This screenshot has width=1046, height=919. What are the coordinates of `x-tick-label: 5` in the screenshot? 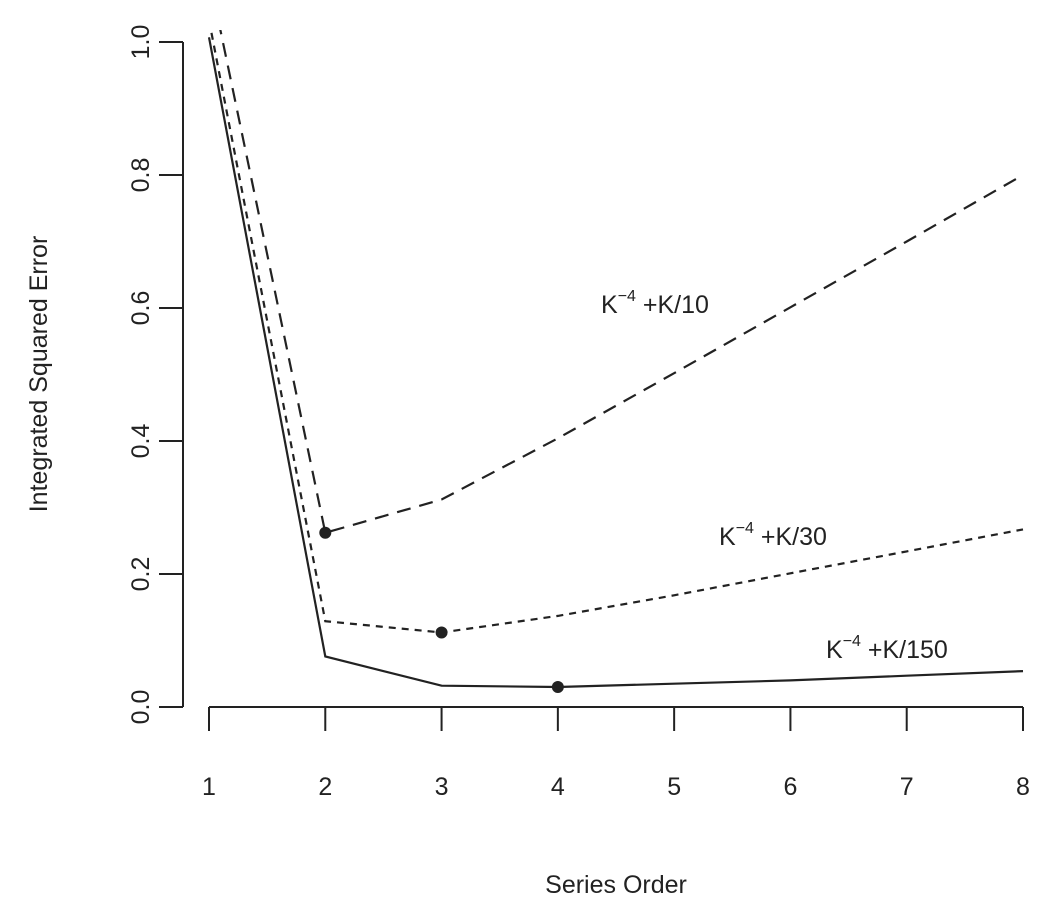 It's located at (674, 787).